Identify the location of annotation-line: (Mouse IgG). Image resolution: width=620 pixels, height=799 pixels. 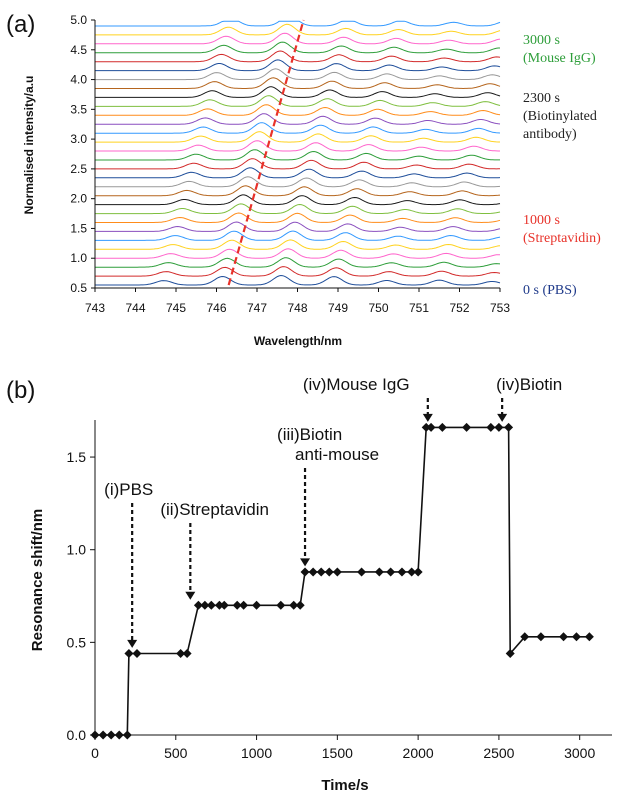
(559, 58).